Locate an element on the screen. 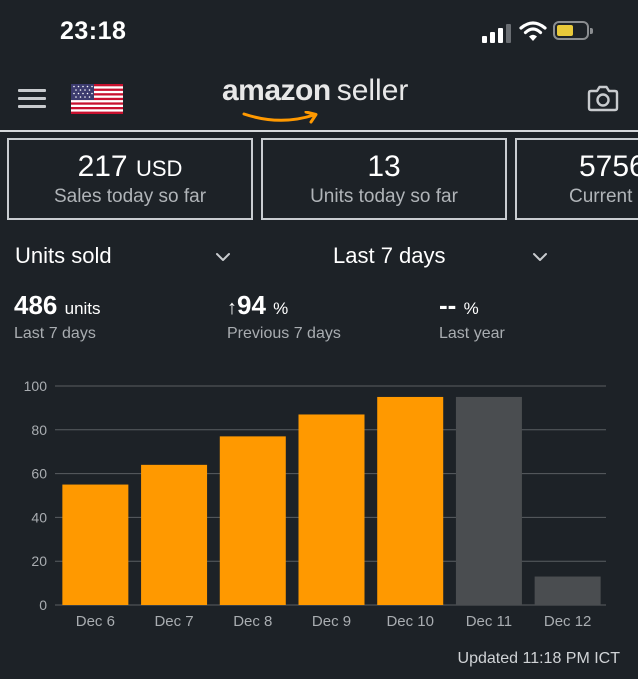  camera-icon is located at coordinates (603, 98).